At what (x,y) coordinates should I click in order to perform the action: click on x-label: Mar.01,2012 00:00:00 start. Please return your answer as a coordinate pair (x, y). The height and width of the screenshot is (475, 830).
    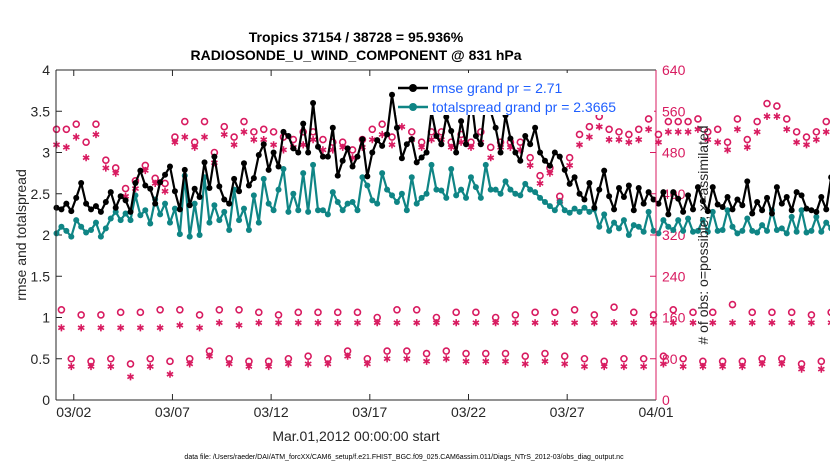
    Looking at the image, I should click on (355, 436).